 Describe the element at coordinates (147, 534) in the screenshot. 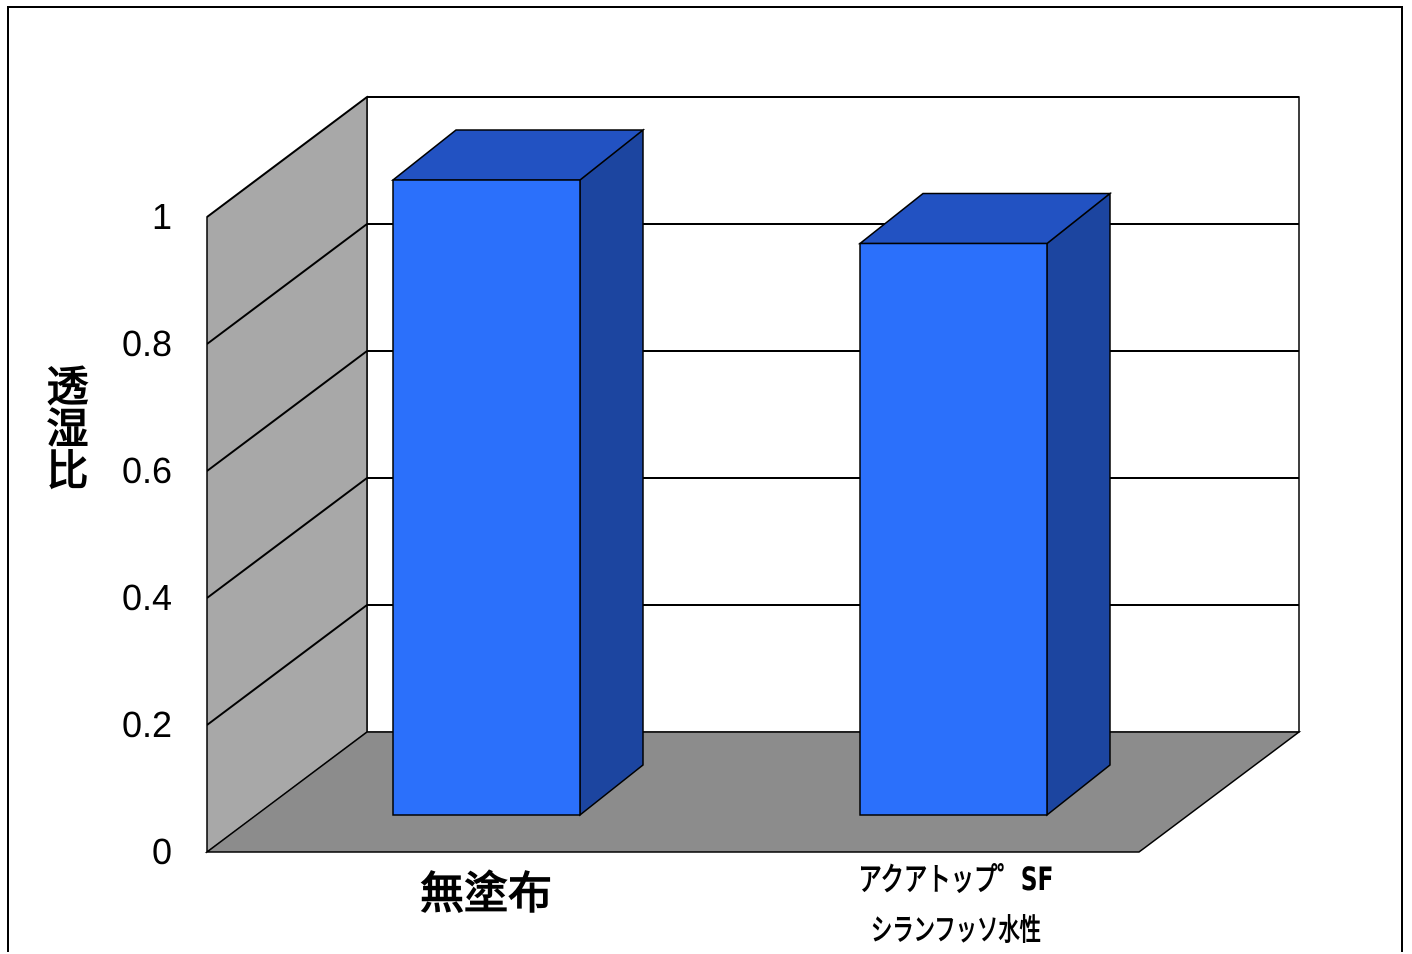

I see `y-axis-ticks: 0 0.2 0.4 0.6 0.8 1` at that location.